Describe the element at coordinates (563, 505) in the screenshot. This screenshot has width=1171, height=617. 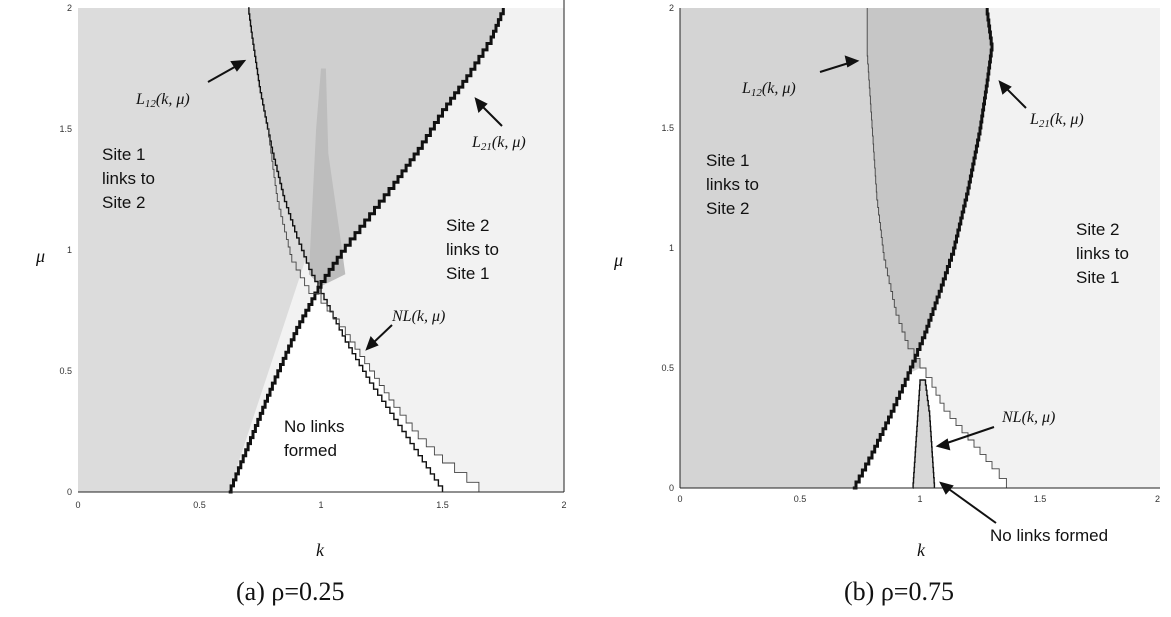
I see `panel-a-x-tick-label: 2` at that location.